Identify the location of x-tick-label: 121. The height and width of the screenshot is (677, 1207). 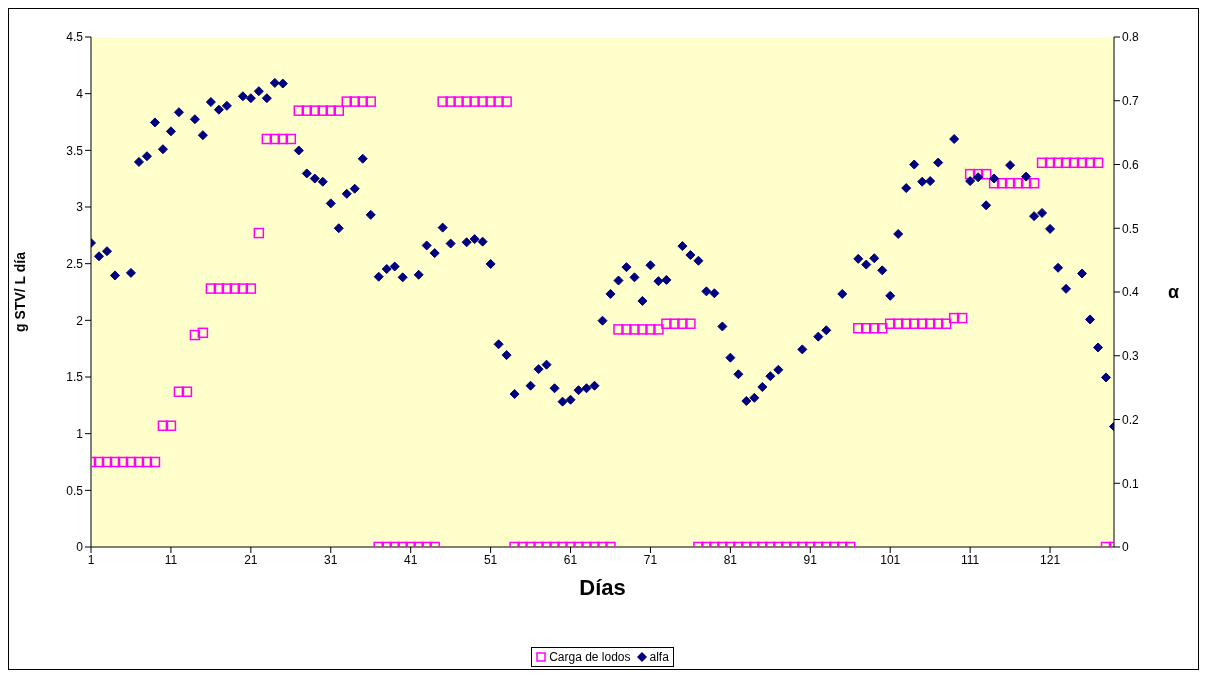
(1050, 559).